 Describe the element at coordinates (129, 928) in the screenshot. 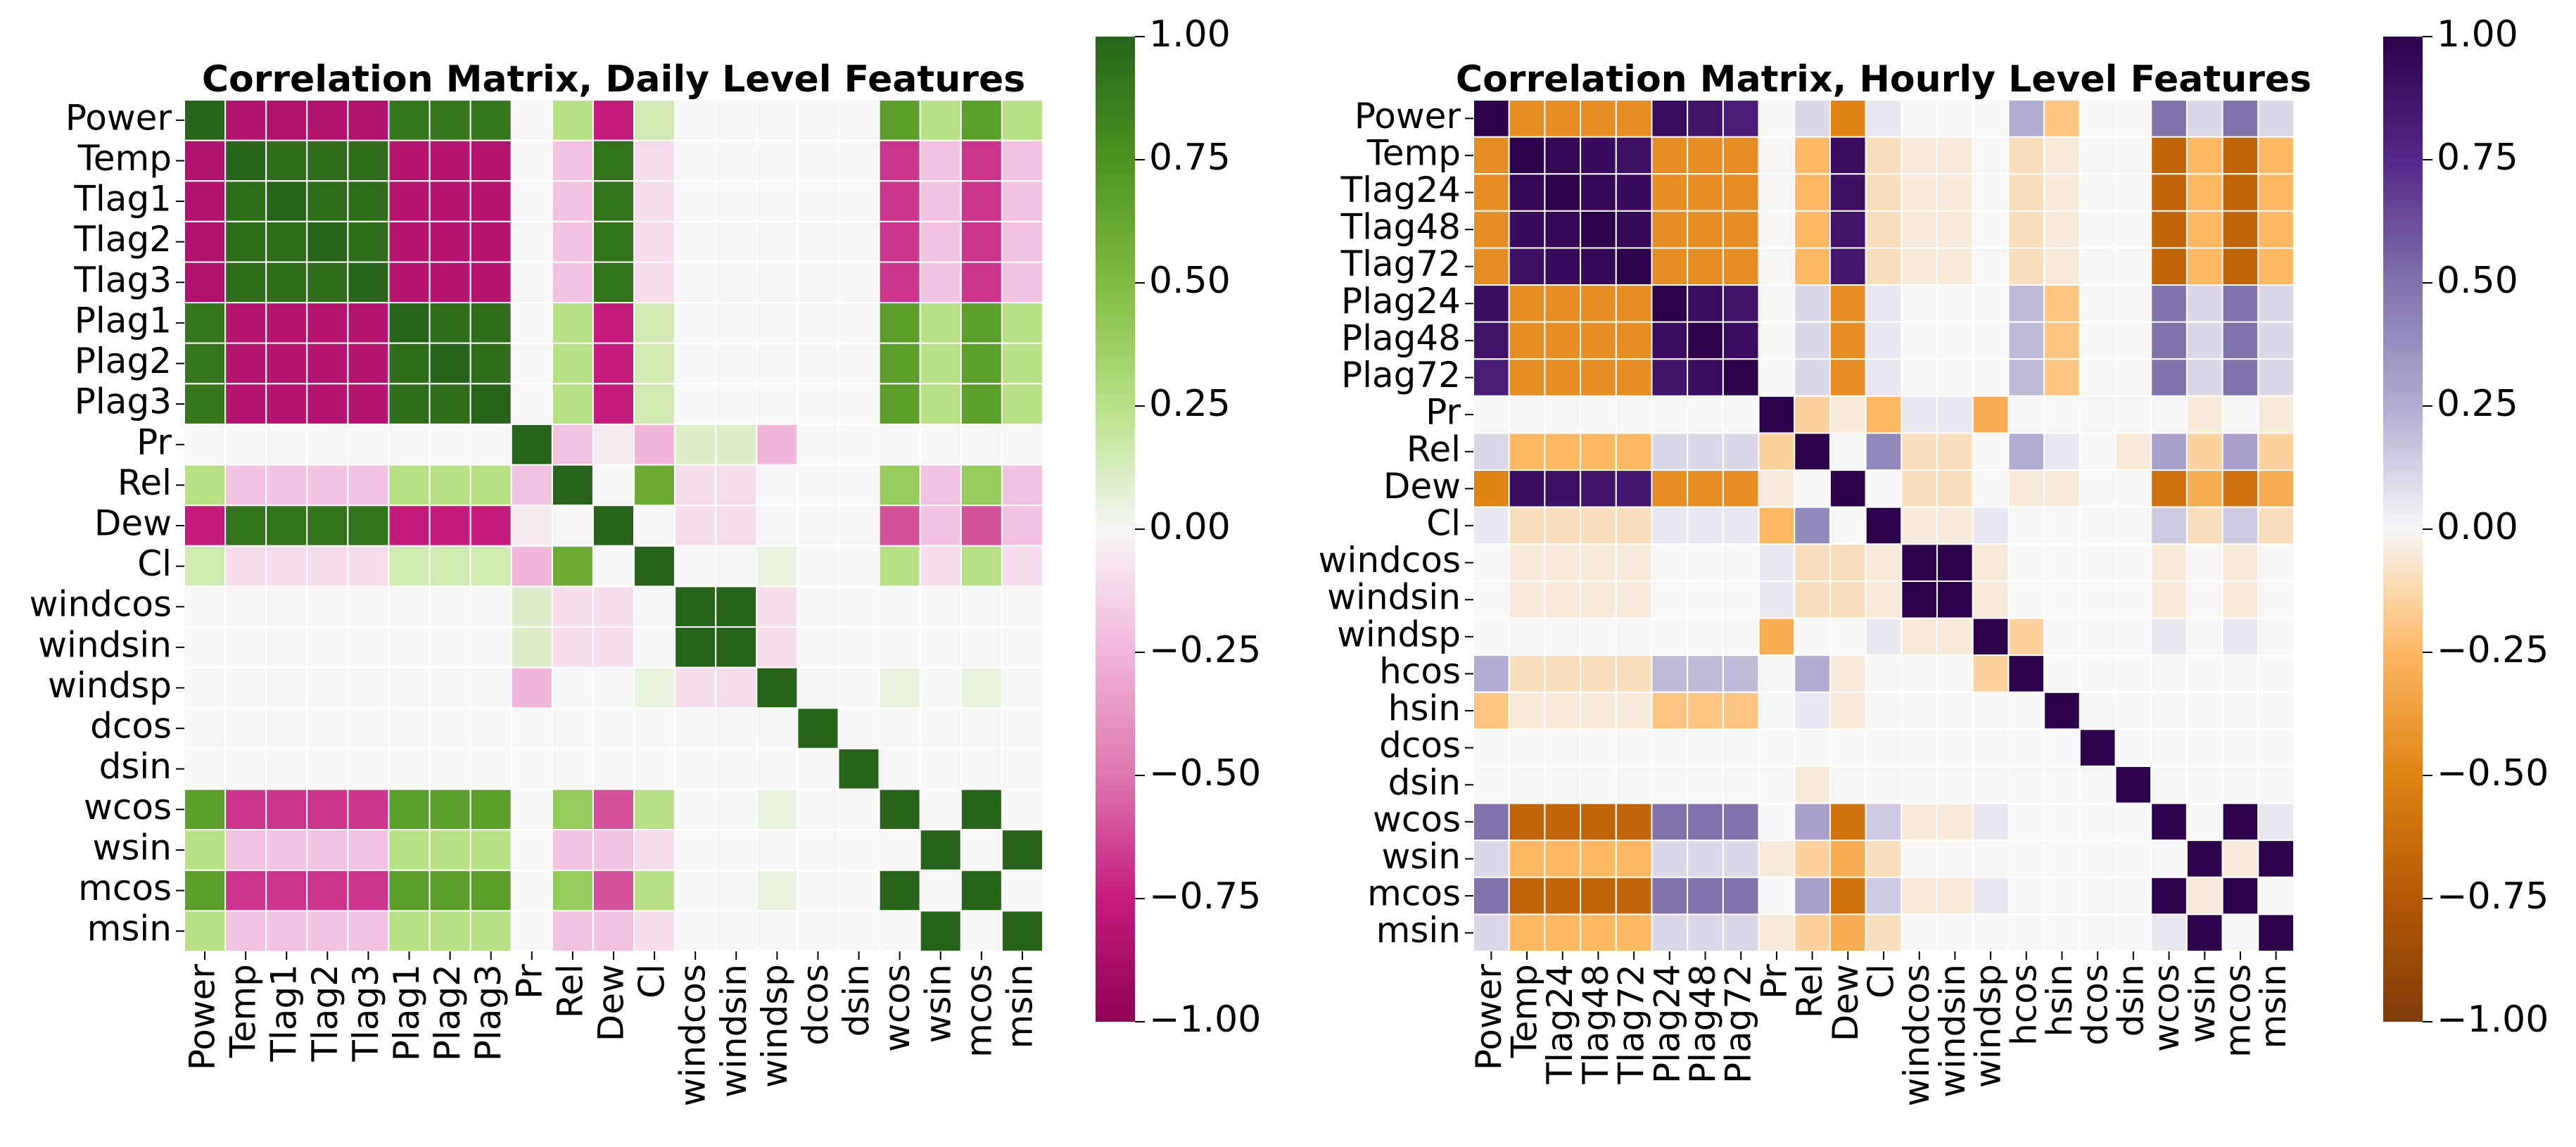

I see `daily-row-label-msin: msin` at that location.